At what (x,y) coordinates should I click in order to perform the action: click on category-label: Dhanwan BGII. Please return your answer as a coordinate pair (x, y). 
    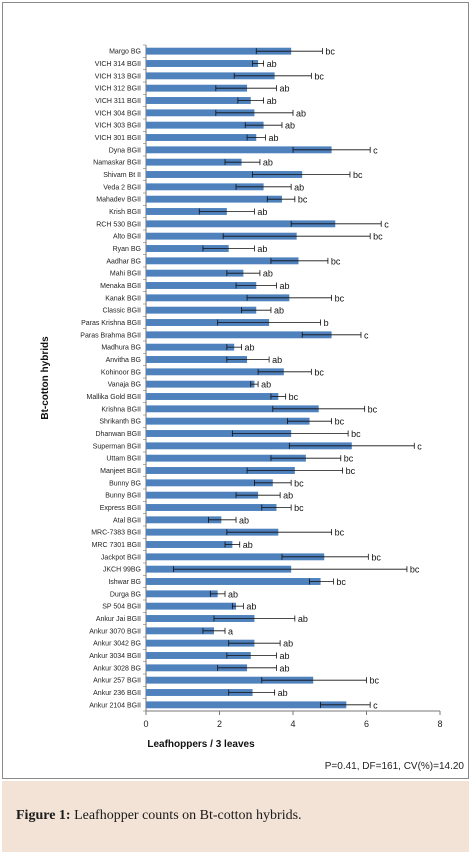
    Looking at the image, I should click on (118, 434).